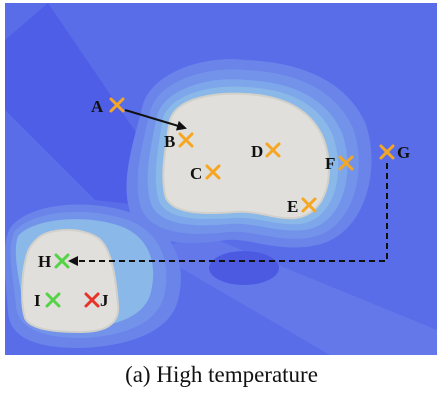 The image size is (443, 403). Describe the element at coordinates (196, 173) in the screenshot. I see `point-label: C` at that location.